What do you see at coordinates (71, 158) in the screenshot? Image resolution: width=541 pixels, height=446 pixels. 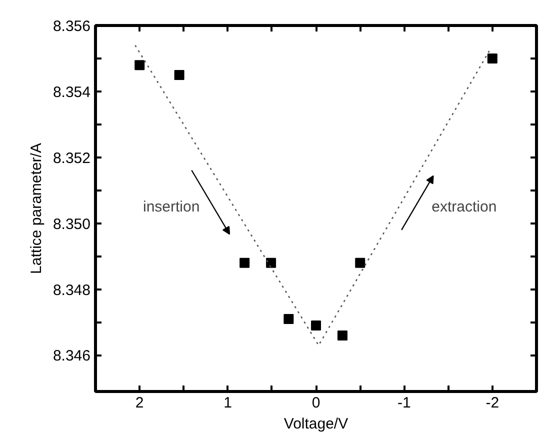 I see `y-tick-label: 8.352` at bounding box center [71, 158].